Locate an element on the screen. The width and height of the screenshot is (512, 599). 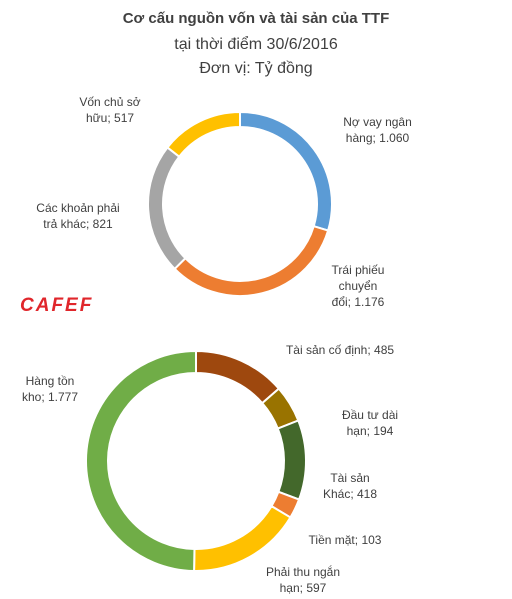
data-label: Tài sản cố định485 is located at coordinates (340, 350).